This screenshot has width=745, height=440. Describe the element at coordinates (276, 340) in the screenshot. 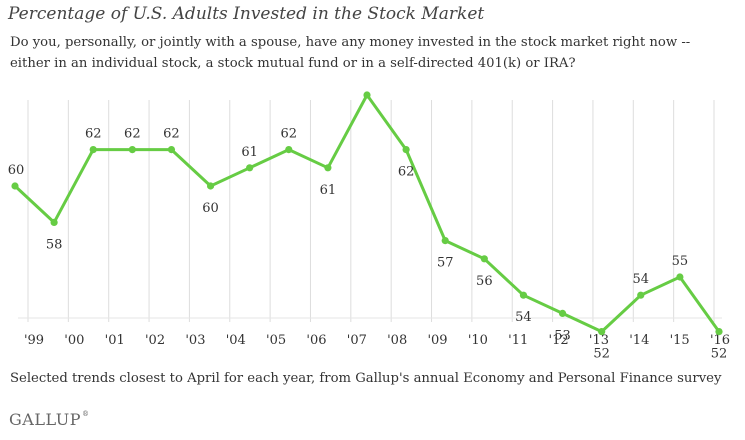

I see `x-tick-label: '05` at that location.